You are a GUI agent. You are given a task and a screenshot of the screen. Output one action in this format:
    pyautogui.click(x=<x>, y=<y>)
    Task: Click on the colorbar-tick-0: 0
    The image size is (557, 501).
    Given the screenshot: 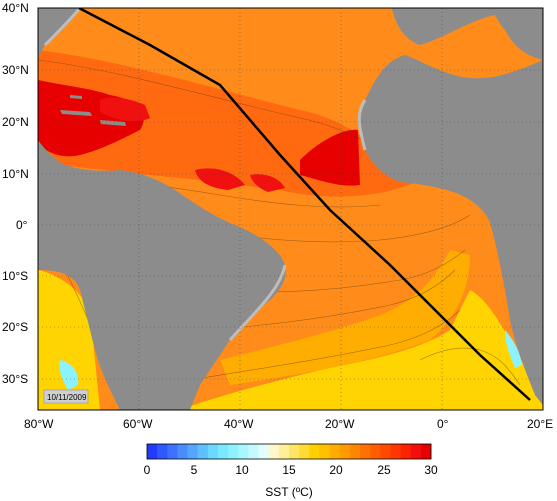 What is the action you would take?
    pyautogui.click(x=147, y=470)
    